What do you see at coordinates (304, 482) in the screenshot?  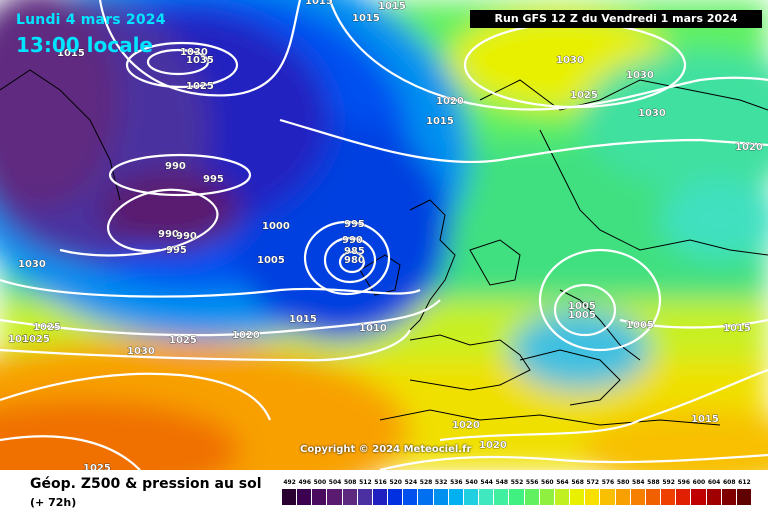 I see `legend-value: 496` at bounding box center [304, 482].